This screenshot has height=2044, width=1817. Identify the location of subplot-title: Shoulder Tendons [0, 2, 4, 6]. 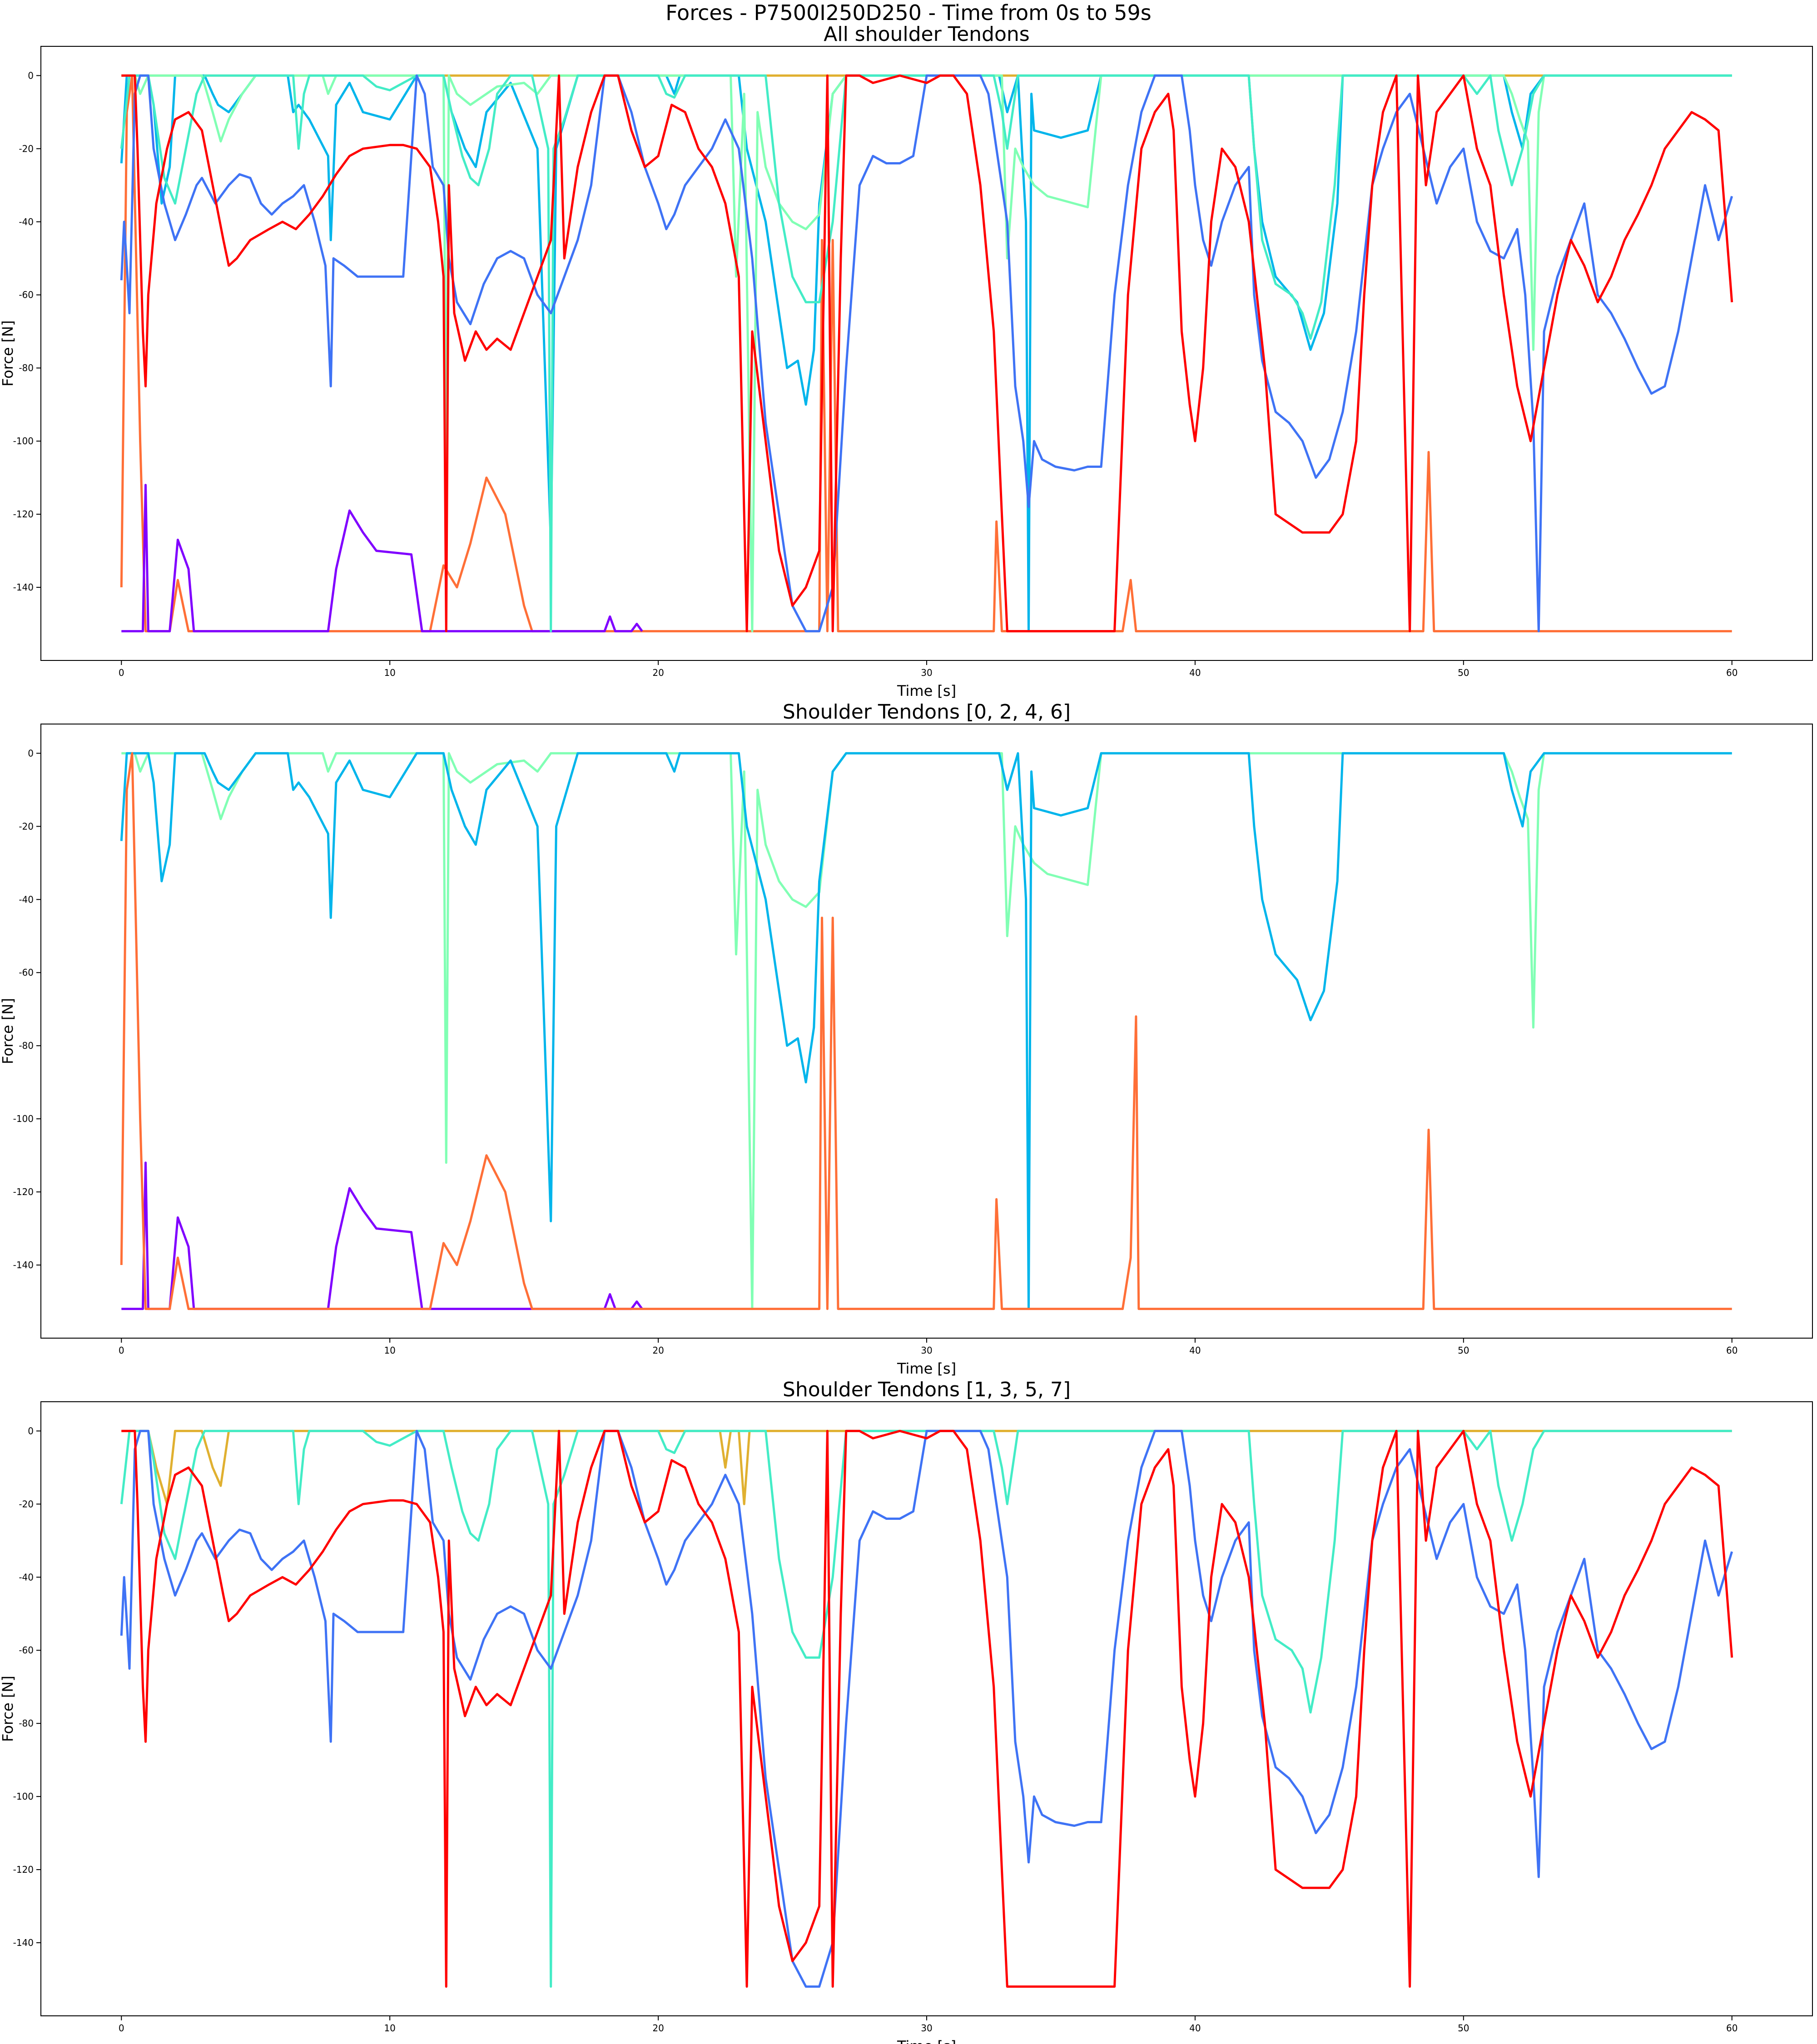
(927, 712).